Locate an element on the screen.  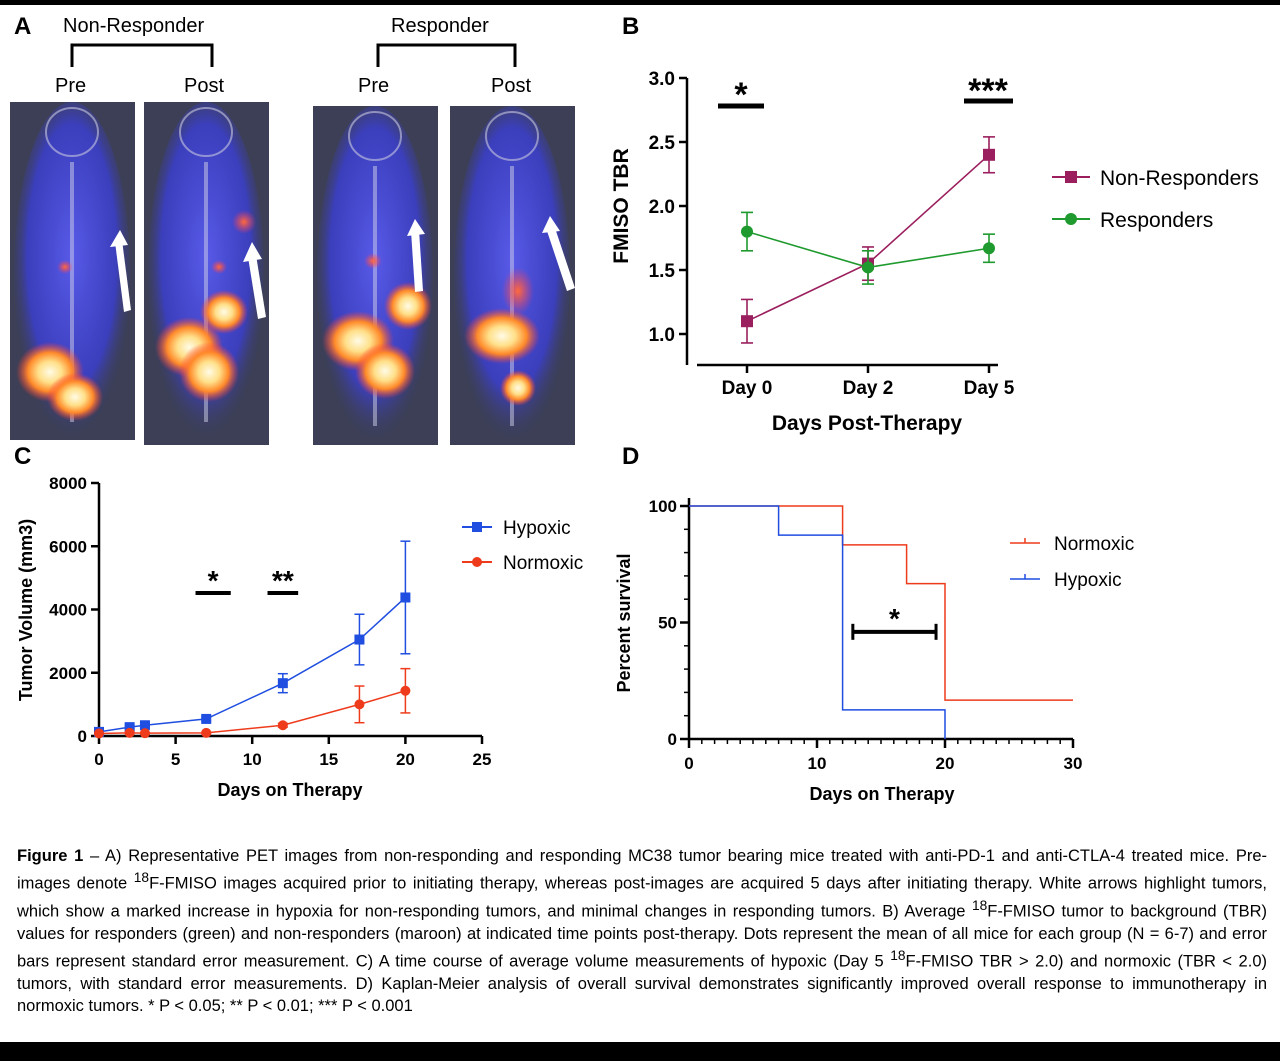
y-axis-label: Percent survival is located at coordinates (624, 622).